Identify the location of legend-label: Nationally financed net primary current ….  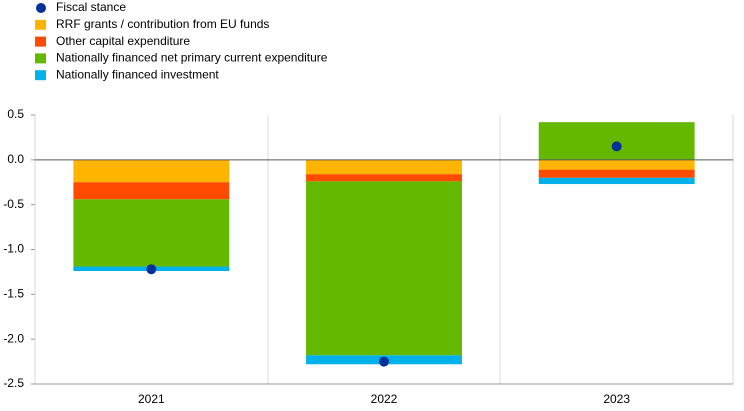
(192, 58).